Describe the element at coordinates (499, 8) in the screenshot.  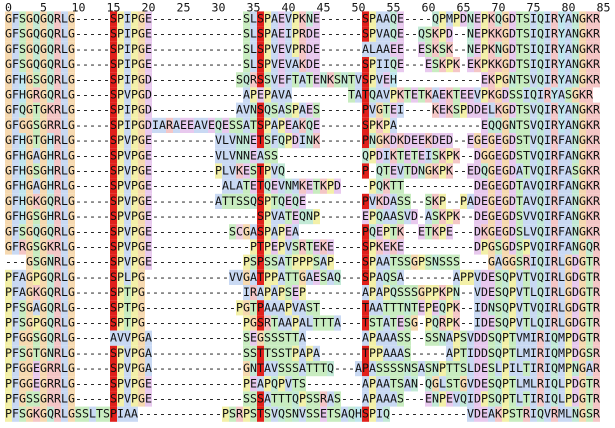
I see `ruler-label: 70` at that location.